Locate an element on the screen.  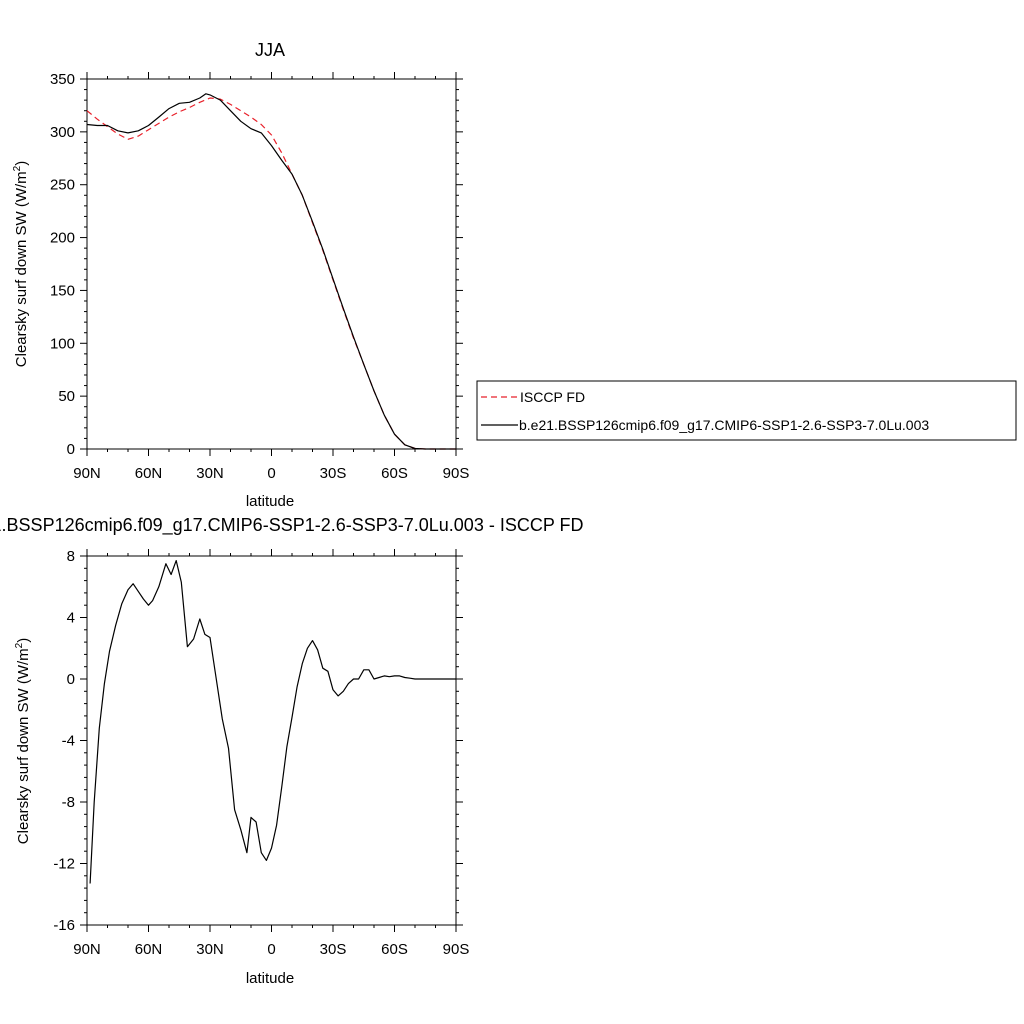
top-series-group is located at coordinates (271, 271).